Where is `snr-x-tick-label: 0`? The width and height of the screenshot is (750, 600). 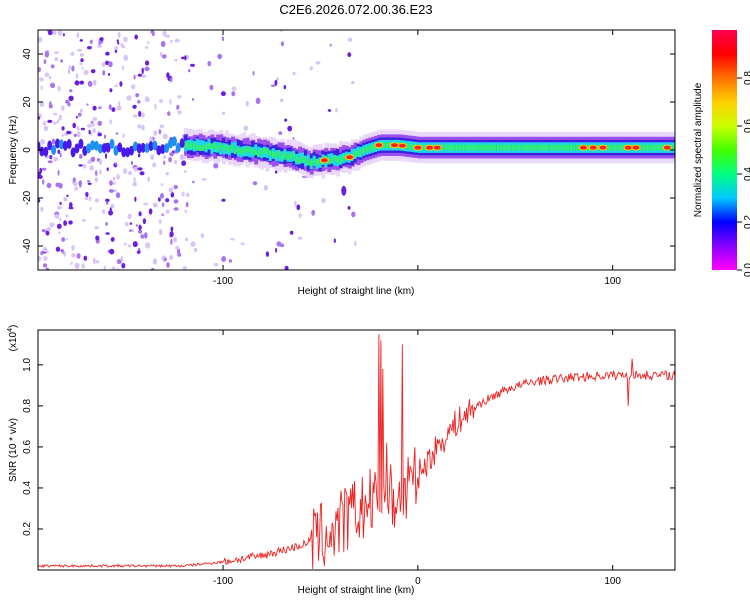 snr-x-tick-label: 0 is located at coordinates (418, 581).